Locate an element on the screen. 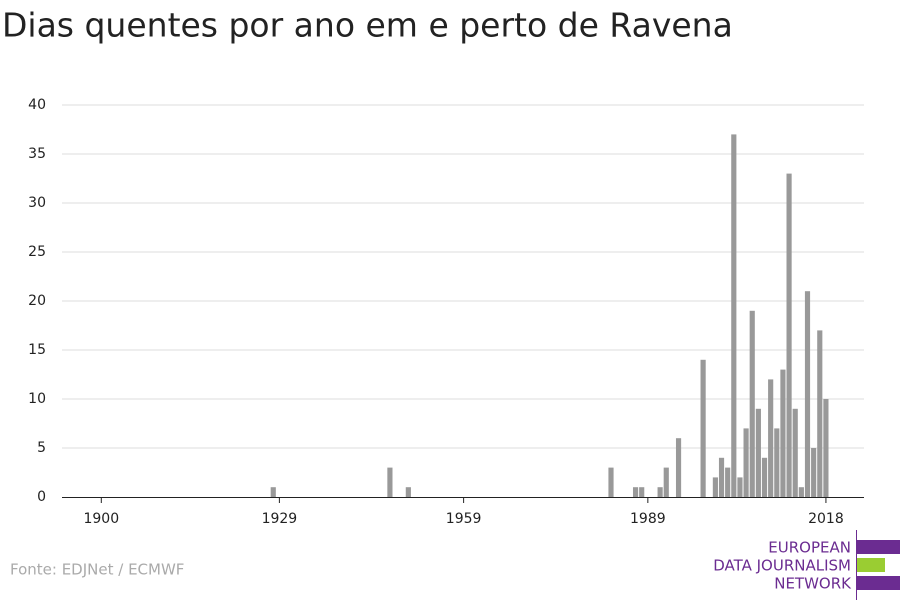 The image size is (900, 600). y-tick-label: 5 is located at coordinates (41, 448).